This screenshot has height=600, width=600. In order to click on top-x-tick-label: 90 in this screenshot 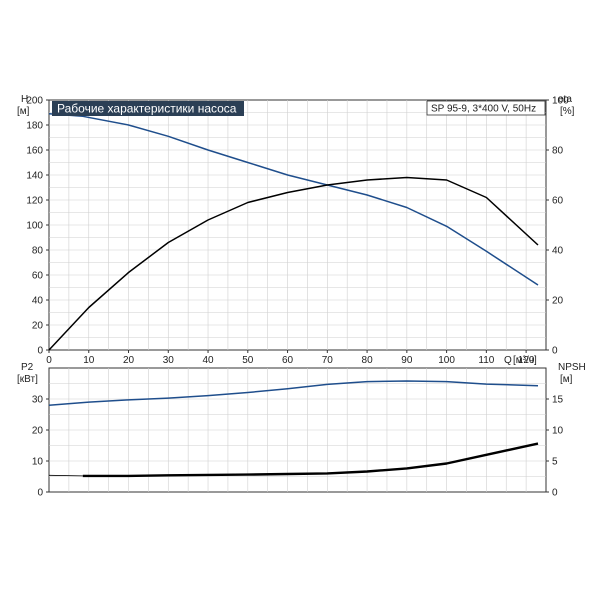, I will do `click(407, 360)`.